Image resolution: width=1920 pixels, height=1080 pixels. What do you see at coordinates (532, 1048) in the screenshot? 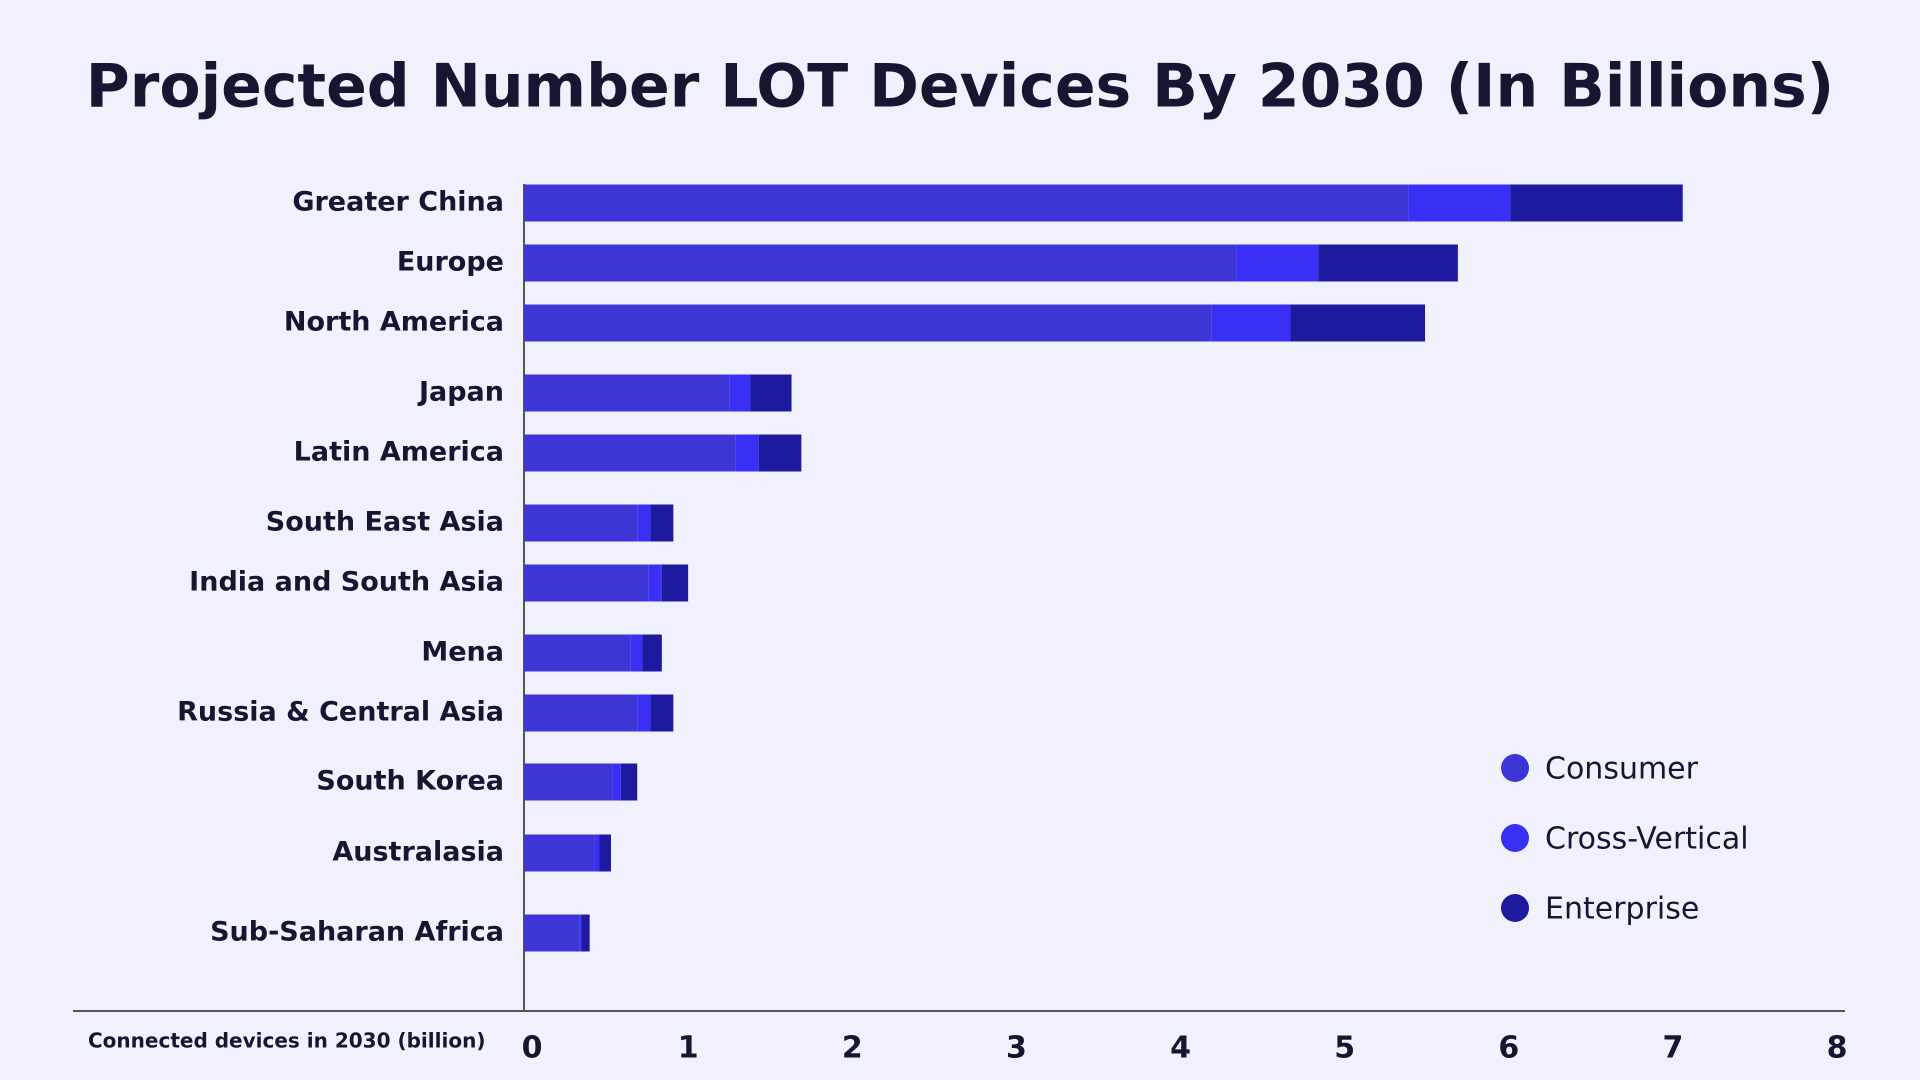
I see `x-tick-label: 0` at bounding box center [532, 1048].